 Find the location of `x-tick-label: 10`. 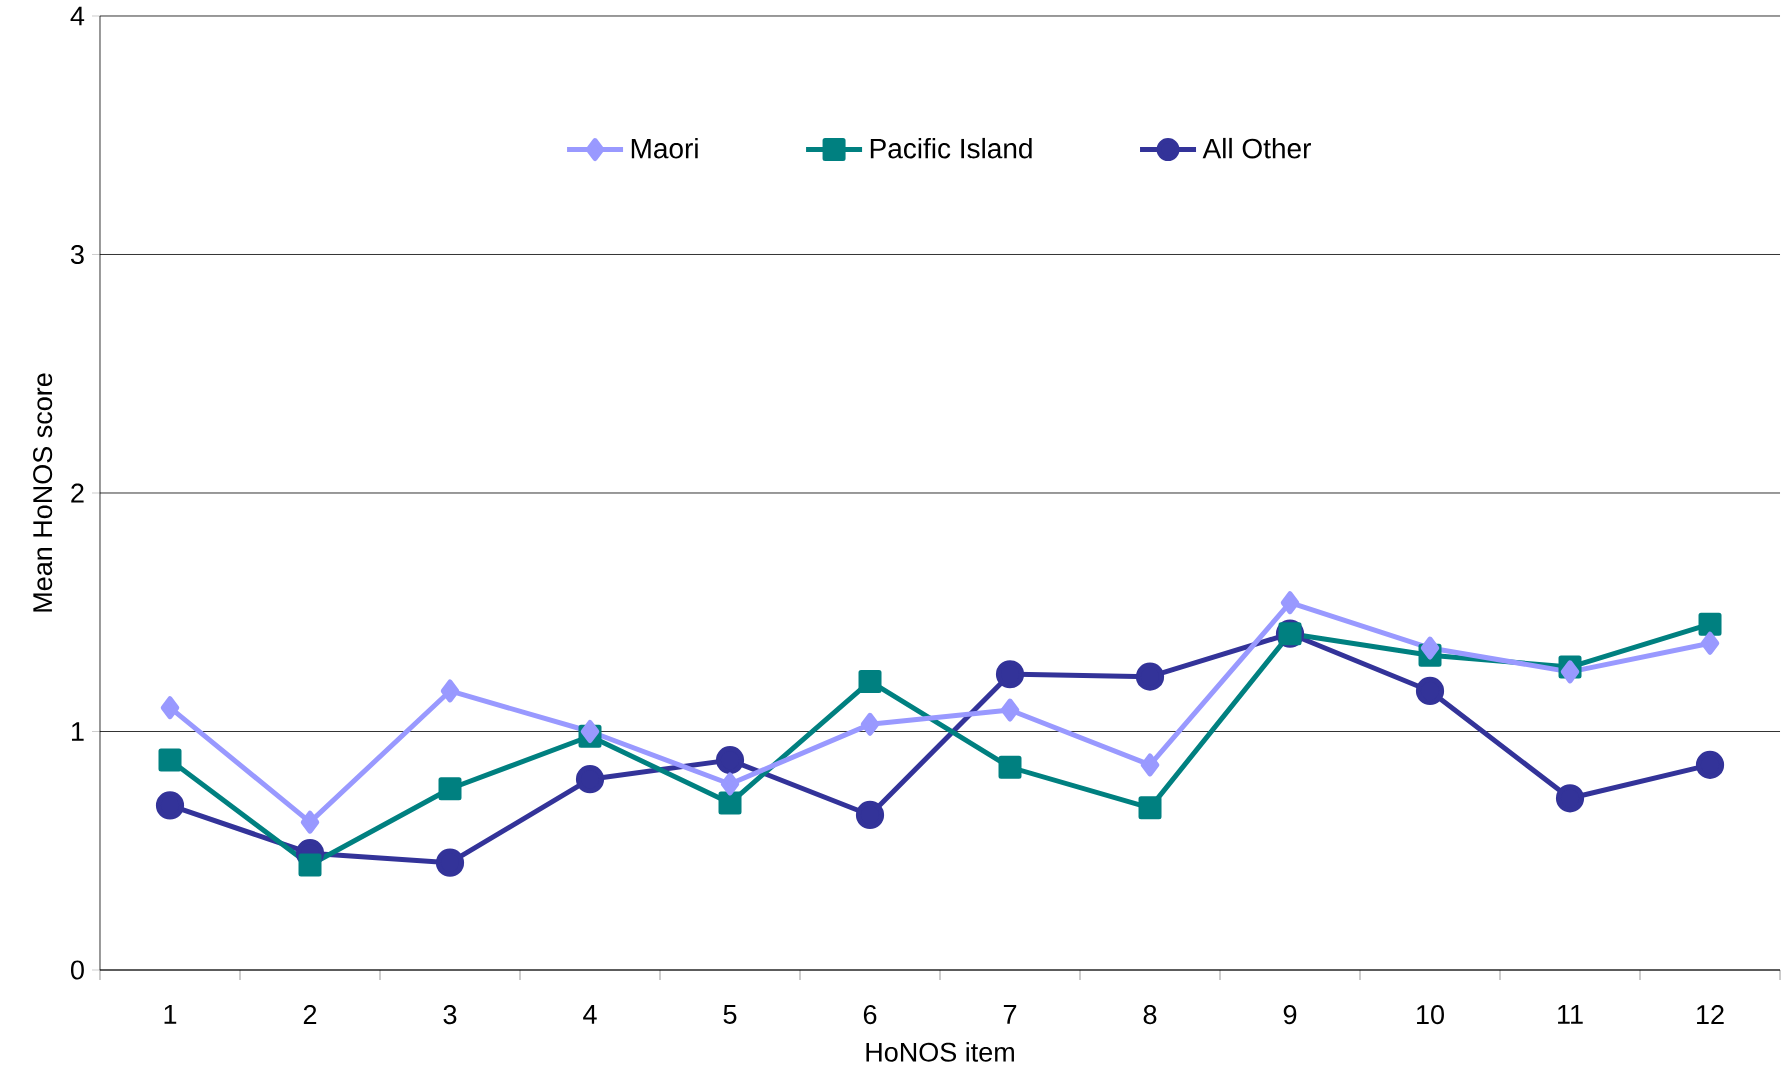

x-tick-label: 10 is located at coordinates (1430, 1015).